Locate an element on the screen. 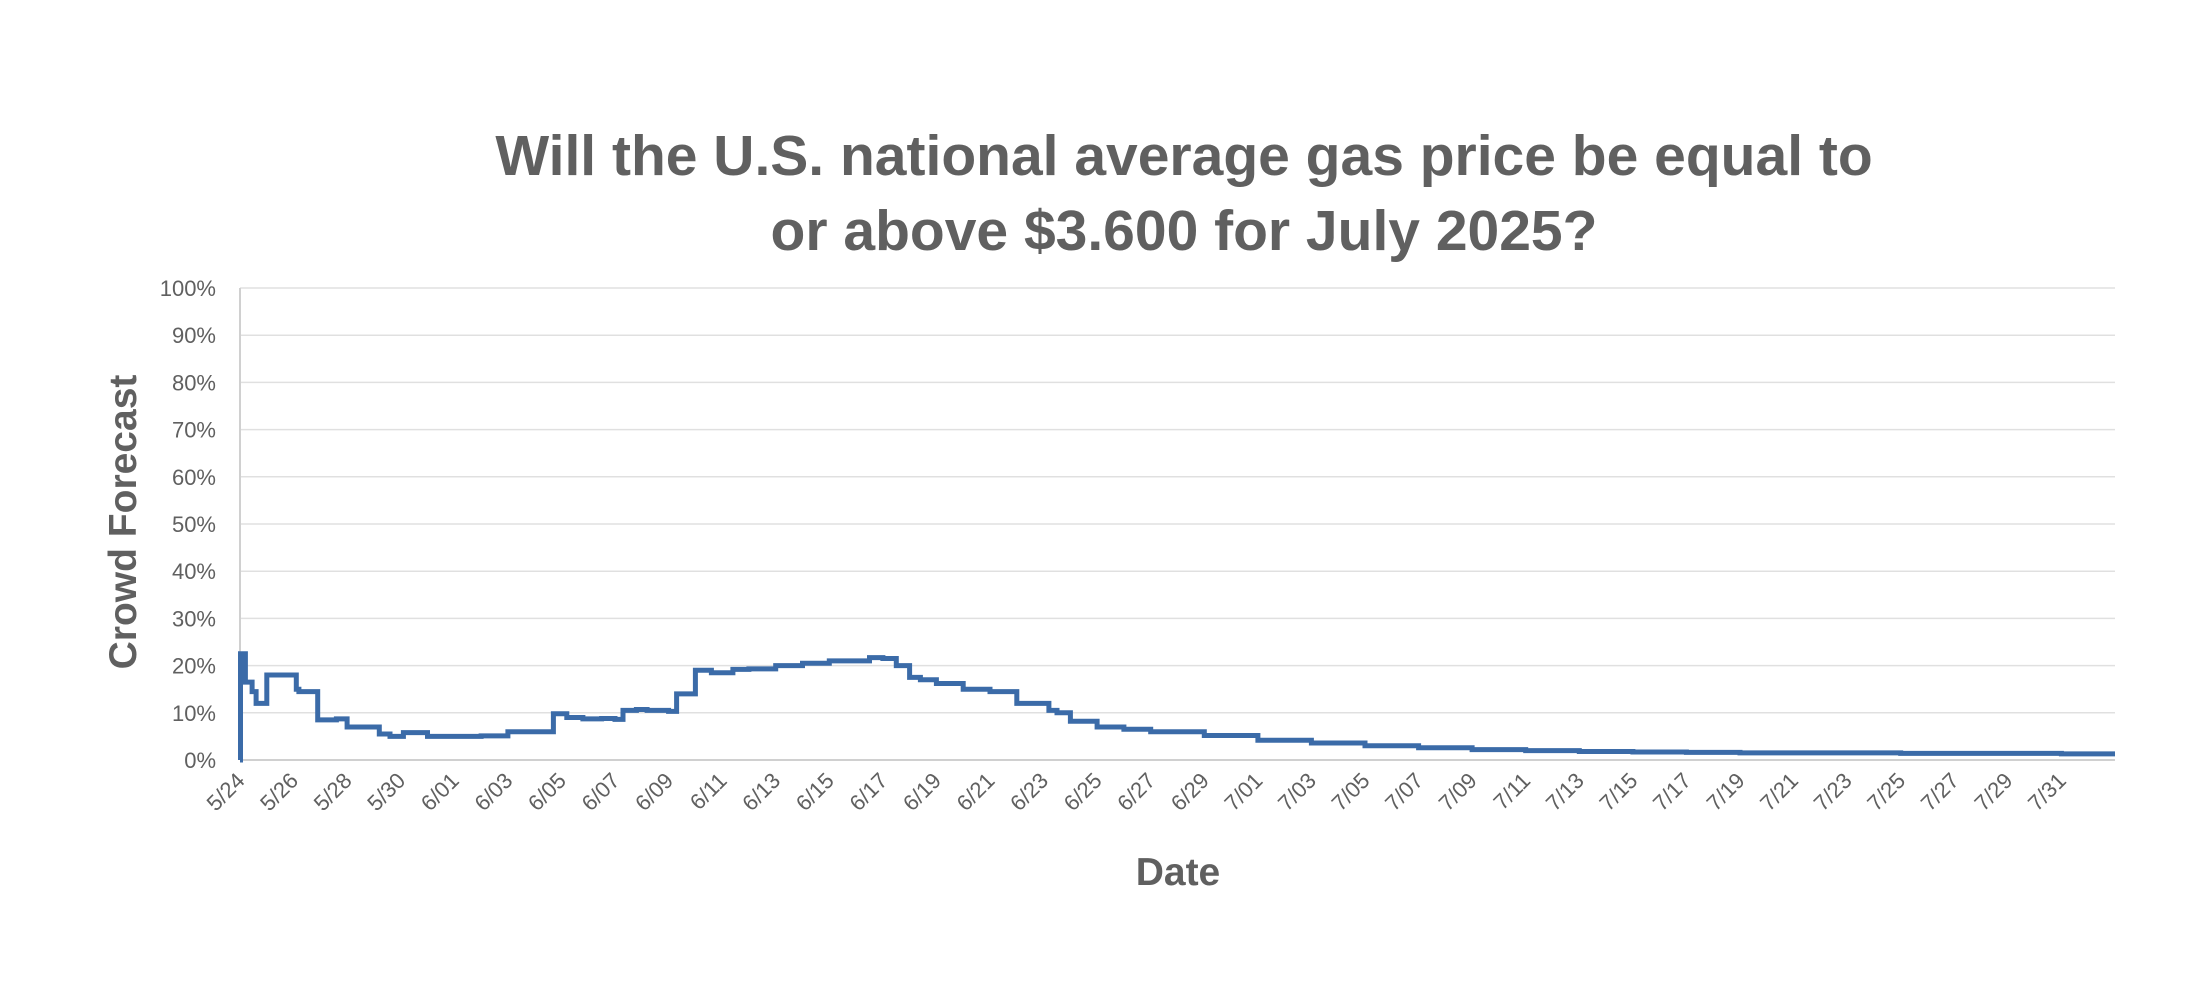 The image size is (2200, 1000). chart-title-line-2: or above $3.600 for July 2025? is located at coordinates (1184, 231).